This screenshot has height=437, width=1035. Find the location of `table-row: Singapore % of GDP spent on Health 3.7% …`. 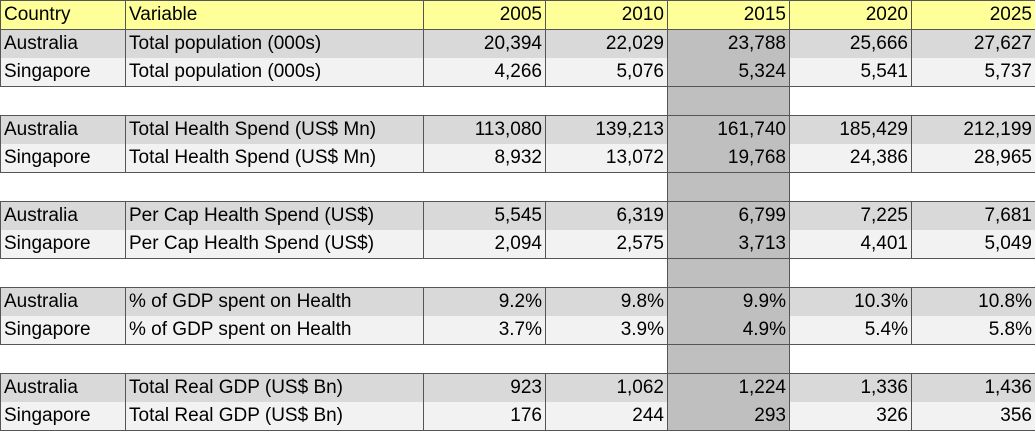

table-row: Singapore % of GDP spent on Health 3.7% … is located at coordinates (517, 330).